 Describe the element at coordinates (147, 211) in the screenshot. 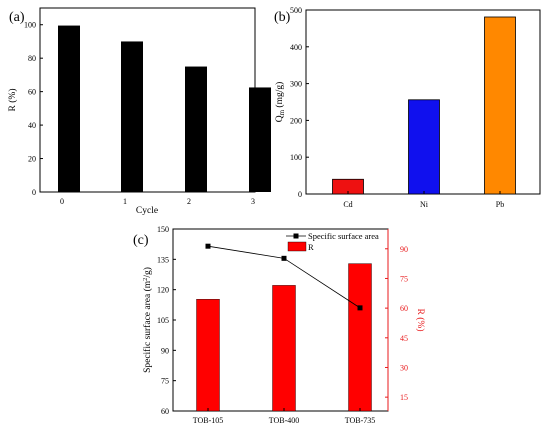

I see `panel-a-x-title: Cycle` at that location.